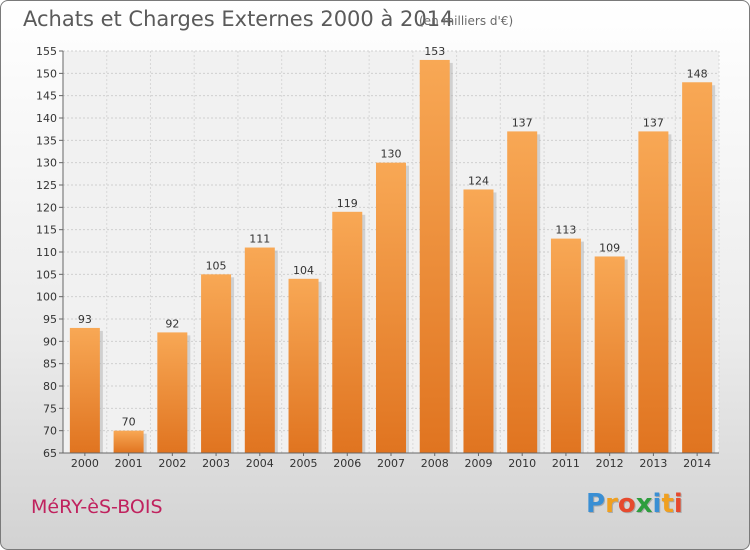  I want to click on town-name: MéRY-èS-BOIS, so click(97, 507).